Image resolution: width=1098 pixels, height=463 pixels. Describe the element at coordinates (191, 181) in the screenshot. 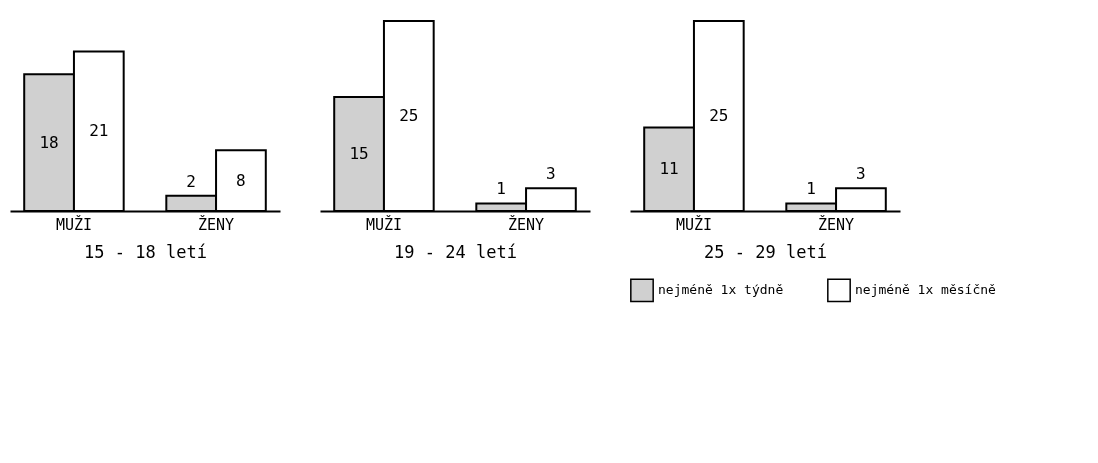

I see `data-label: 2` at that location.